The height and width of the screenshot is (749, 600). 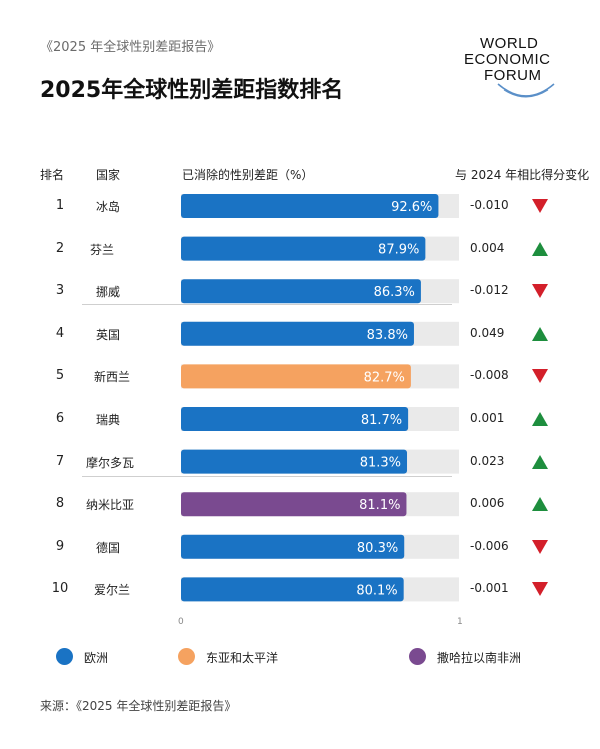 What do you see at coordinates (394, 292) in the screenshot?
I see `bar-value-label: 86.3%` at bounding box center [394, 292].